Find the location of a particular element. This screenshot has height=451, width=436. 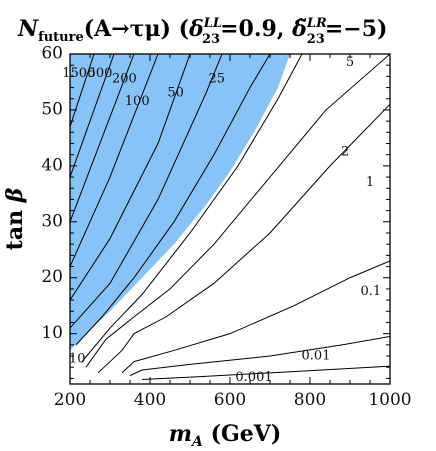

ylabel-tan: tan is located at coordinates (15, 226).